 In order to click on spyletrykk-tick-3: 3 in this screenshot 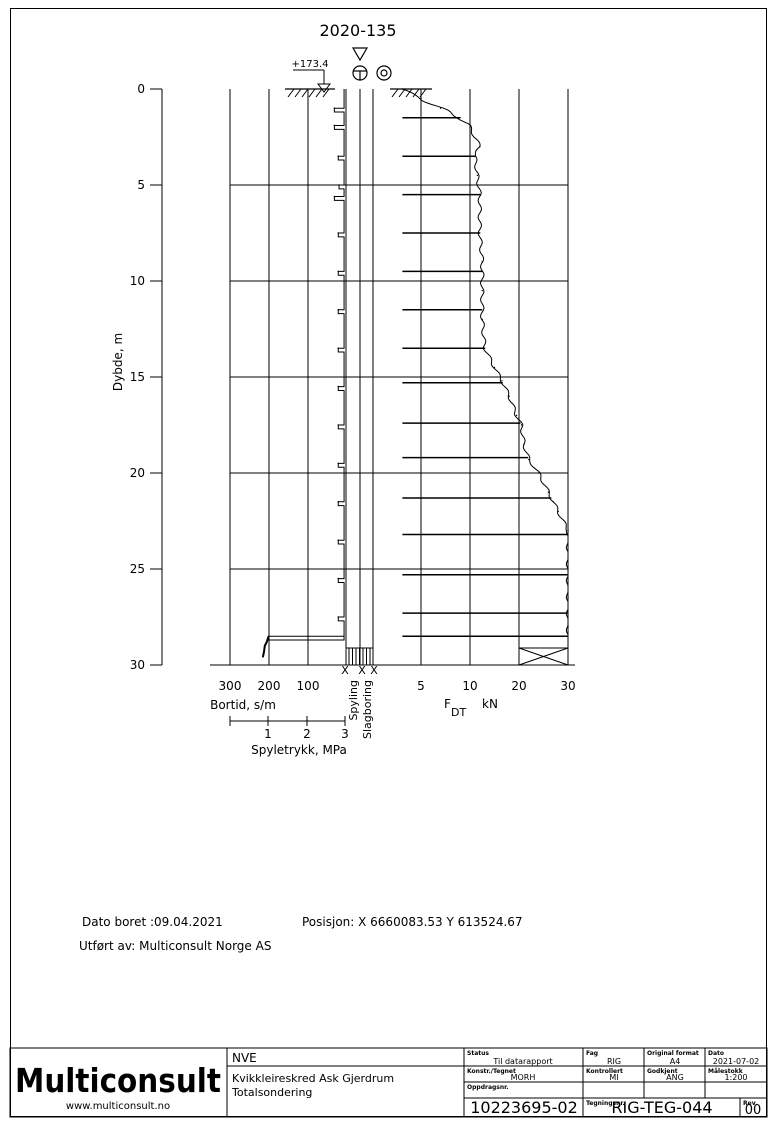, I will do `click(345, 734)`.